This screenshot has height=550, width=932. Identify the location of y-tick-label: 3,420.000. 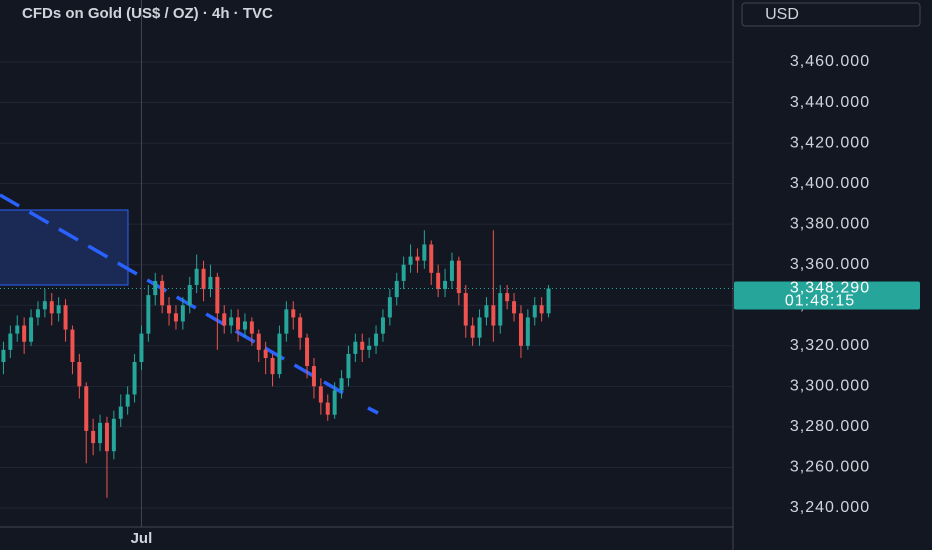
(830, 142).